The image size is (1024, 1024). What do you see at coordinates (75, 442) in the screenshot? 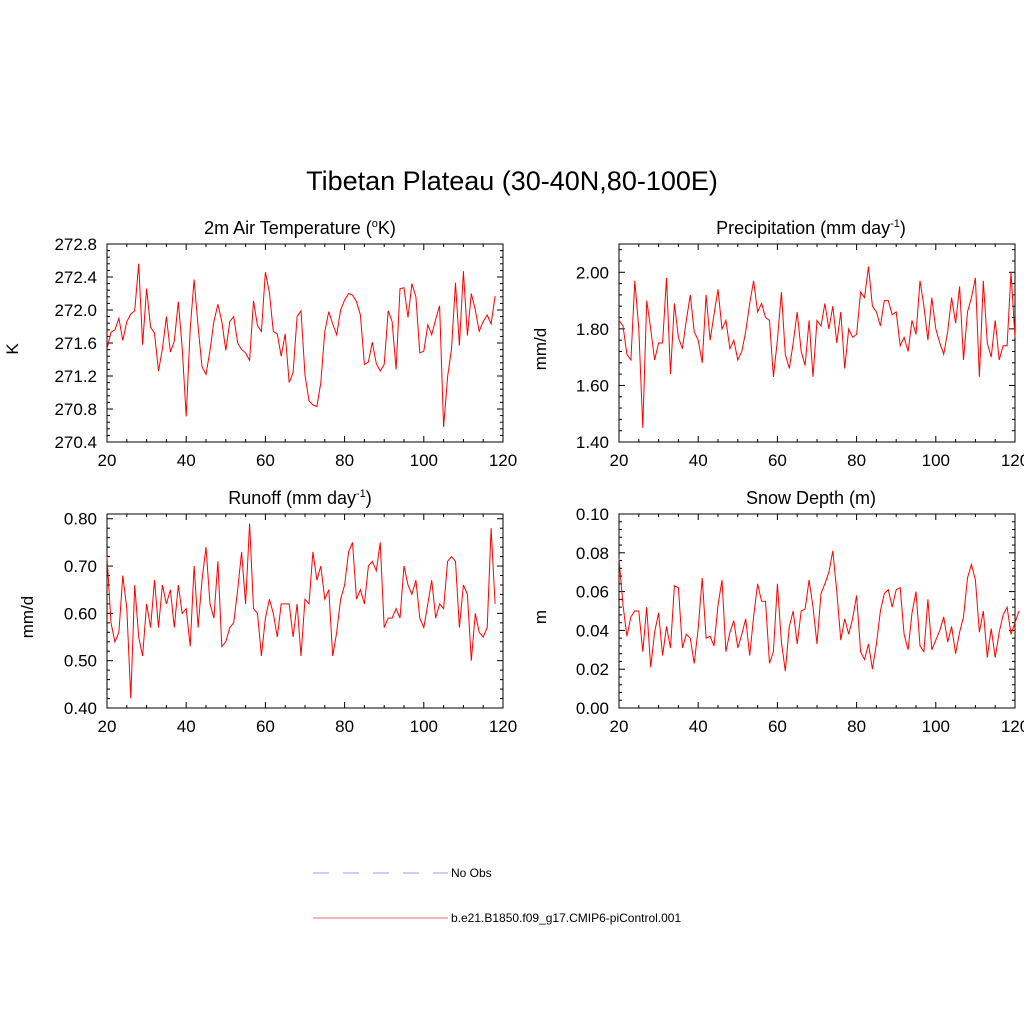
I see `y-tick-label: 270.4` at bounding box center [75, 442].